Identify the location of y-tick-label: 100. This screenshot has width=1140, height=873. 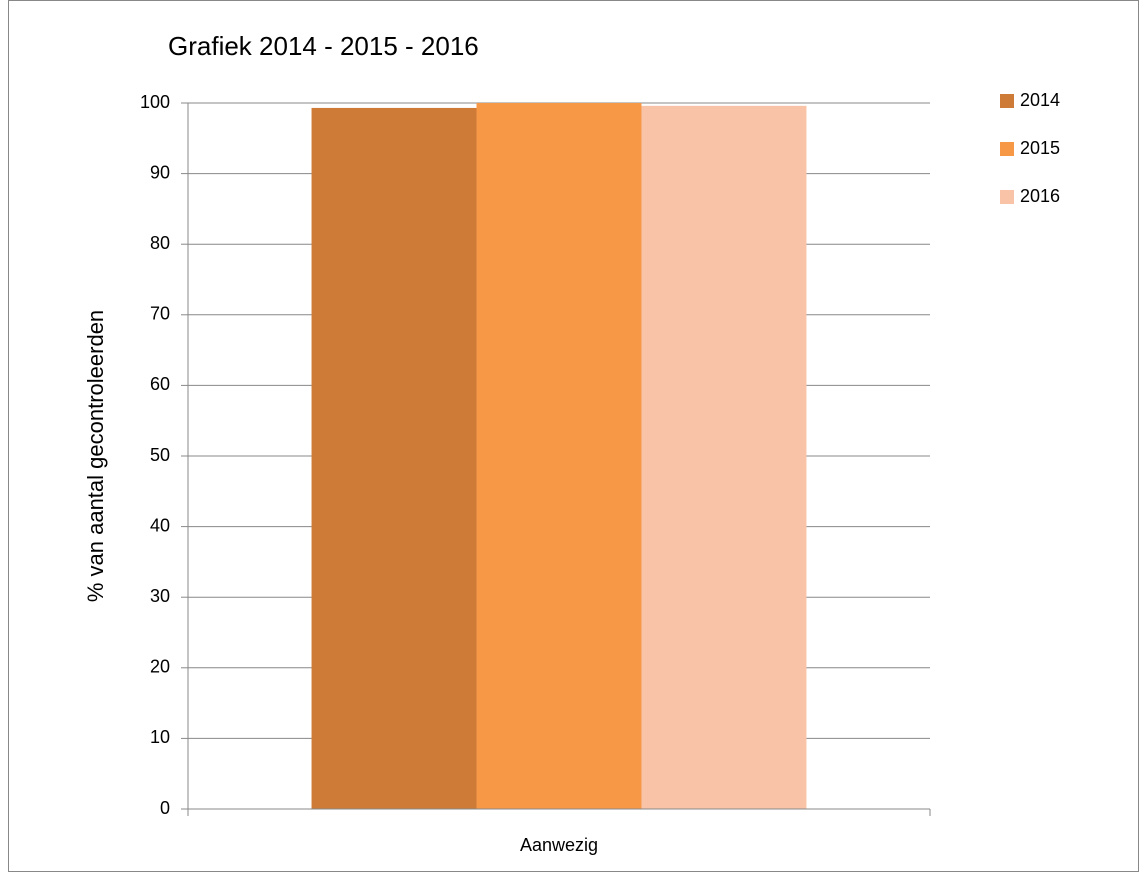
(155, 102).